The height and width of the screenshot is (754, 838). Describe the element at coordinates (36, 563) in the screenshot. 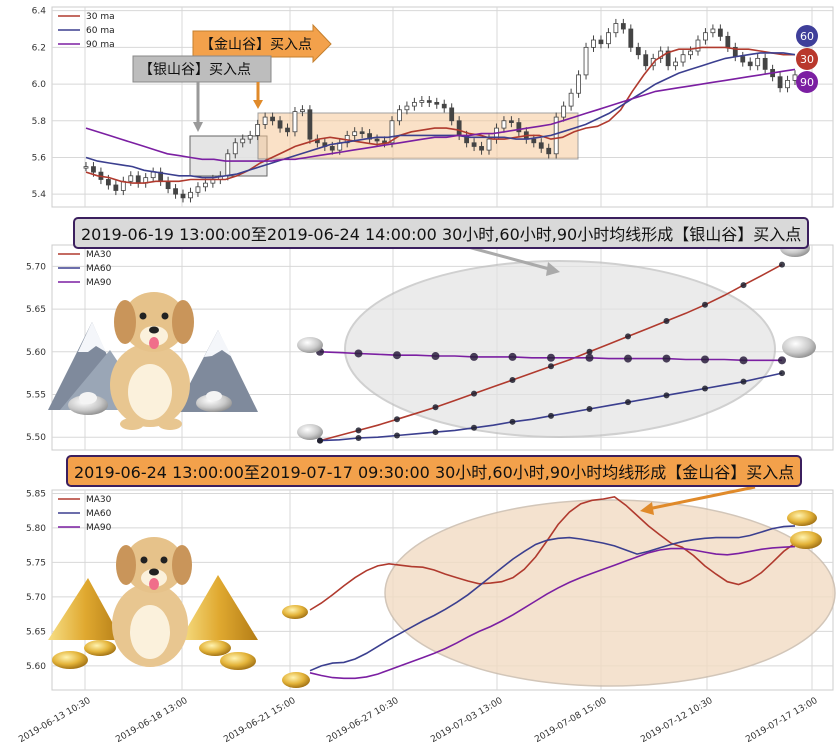

I see `y-tick-label: 5.75` at that location.